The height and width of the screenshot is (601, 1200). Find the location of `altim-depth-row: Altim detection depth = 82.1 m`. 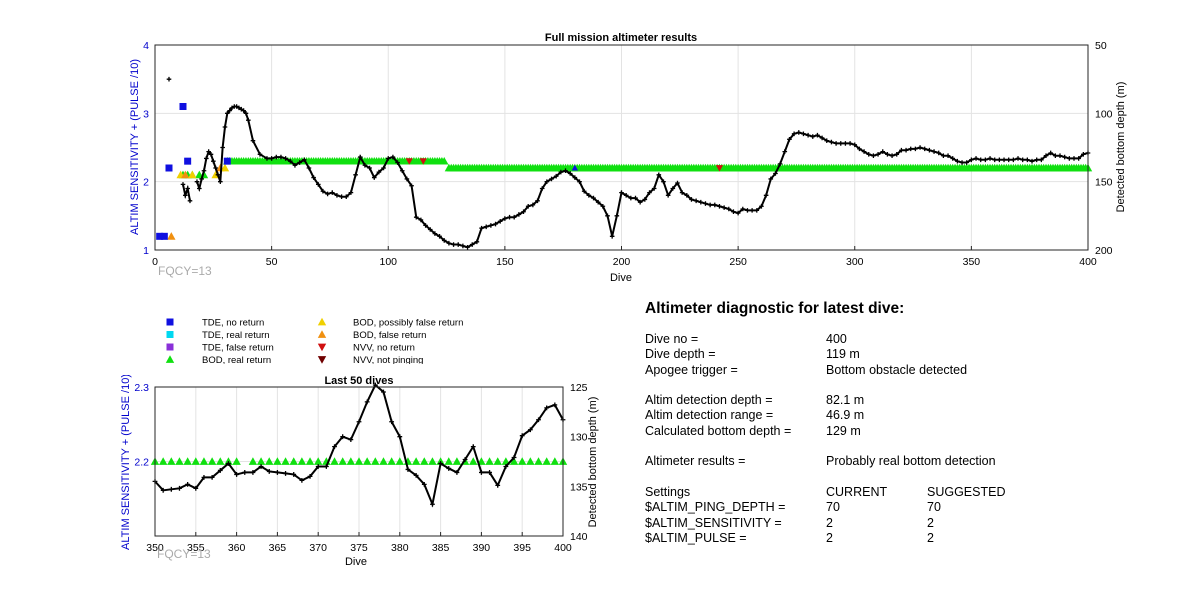

altim-depth-row: Altim detection depth = 82.1 m is located at coordinates (905, 400).